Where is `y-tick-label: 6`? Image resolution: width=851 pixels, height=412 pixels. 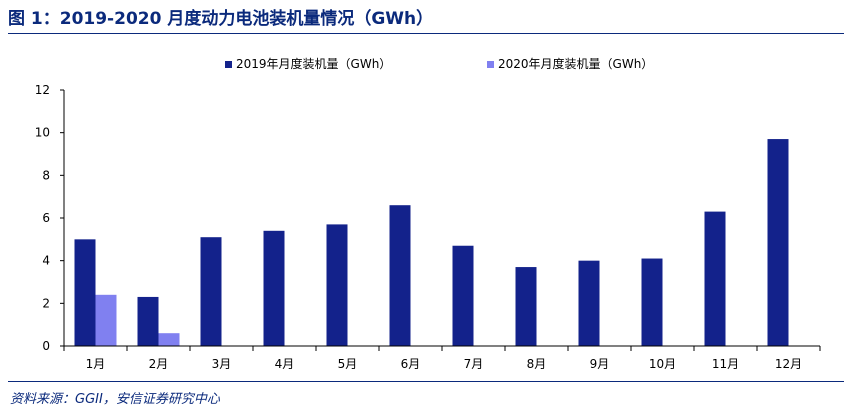
y-tick-label: 6 is located at coordinates (46, 218).